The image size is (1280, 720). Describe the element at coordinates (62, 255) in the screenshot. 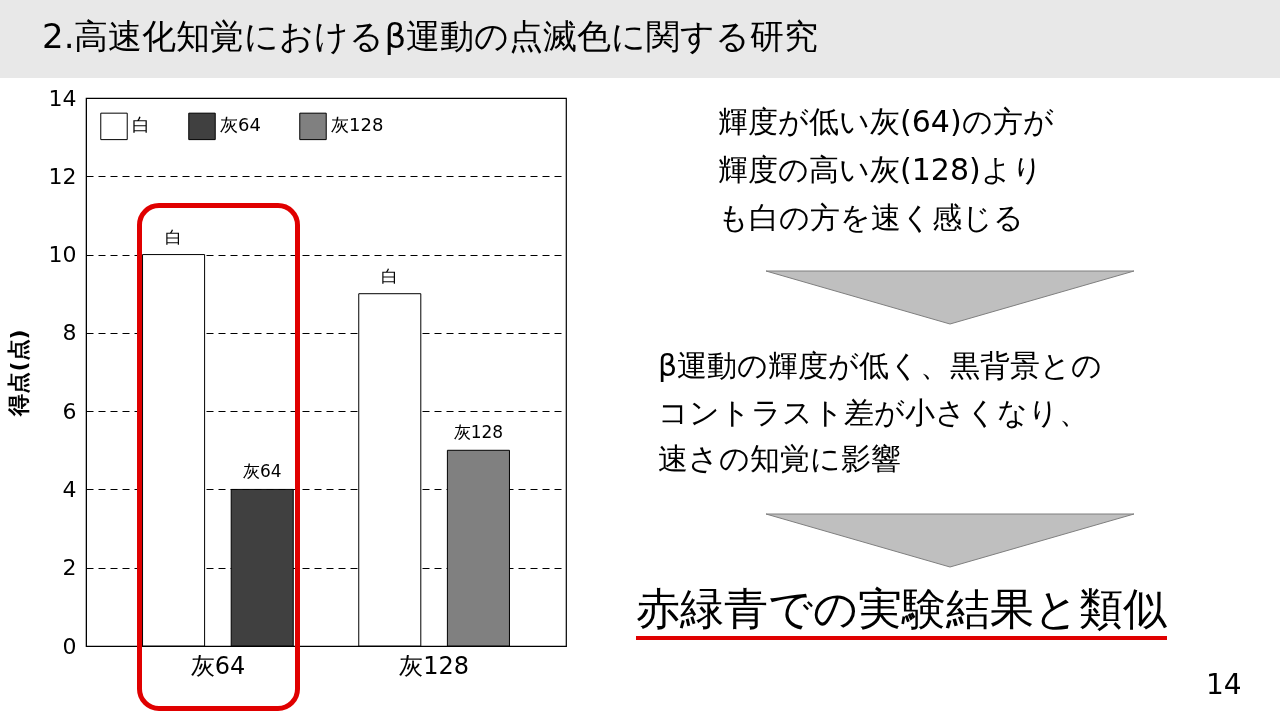

I see `y-tick-label: 10` at that location.